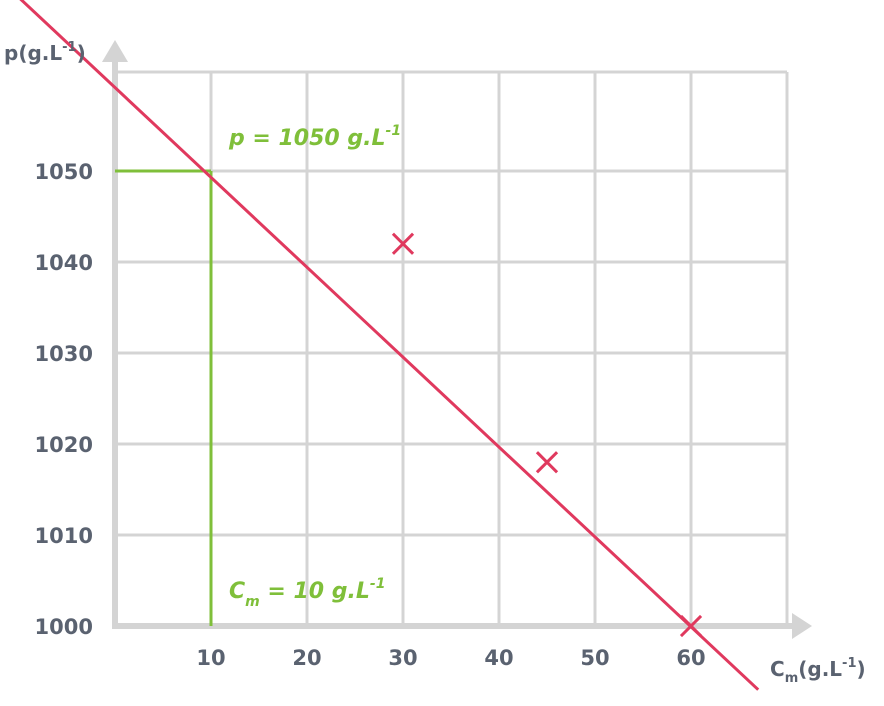 Image resolution: width=884 pixels, height=706 pixels. I want to click on y-tick-label: 1000, so click(64, 627).